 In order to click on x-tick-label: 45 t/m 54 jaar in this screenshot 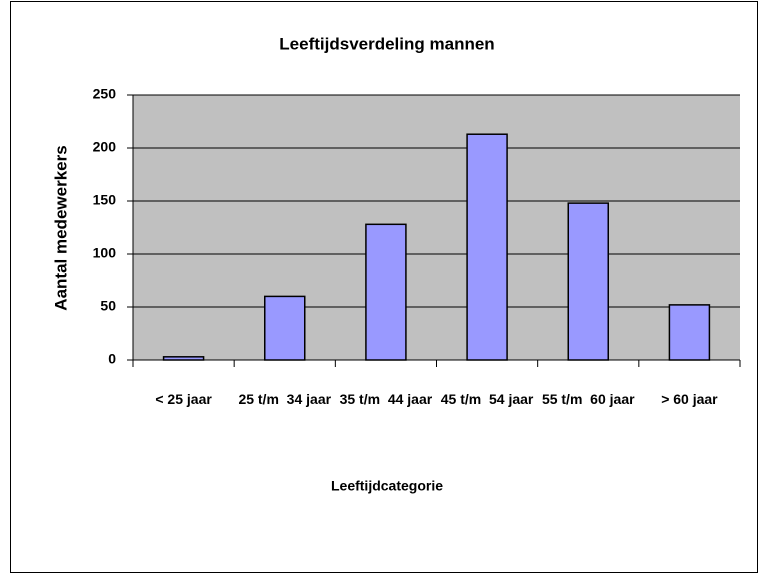, I will do `click(487, 399)`.